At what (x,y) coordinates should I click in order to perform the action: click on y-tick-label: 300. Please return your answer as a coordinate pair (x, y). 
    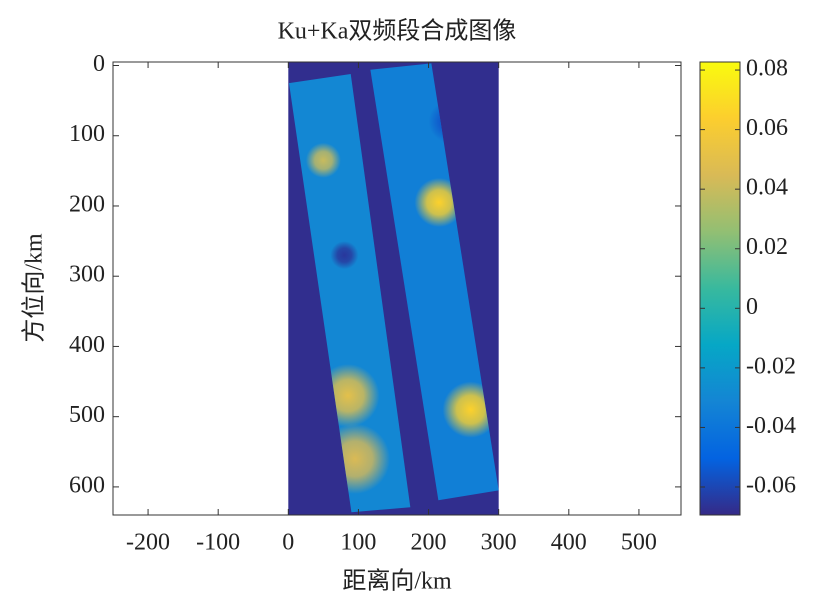
    Looking at the image, I should click on (87, 275).